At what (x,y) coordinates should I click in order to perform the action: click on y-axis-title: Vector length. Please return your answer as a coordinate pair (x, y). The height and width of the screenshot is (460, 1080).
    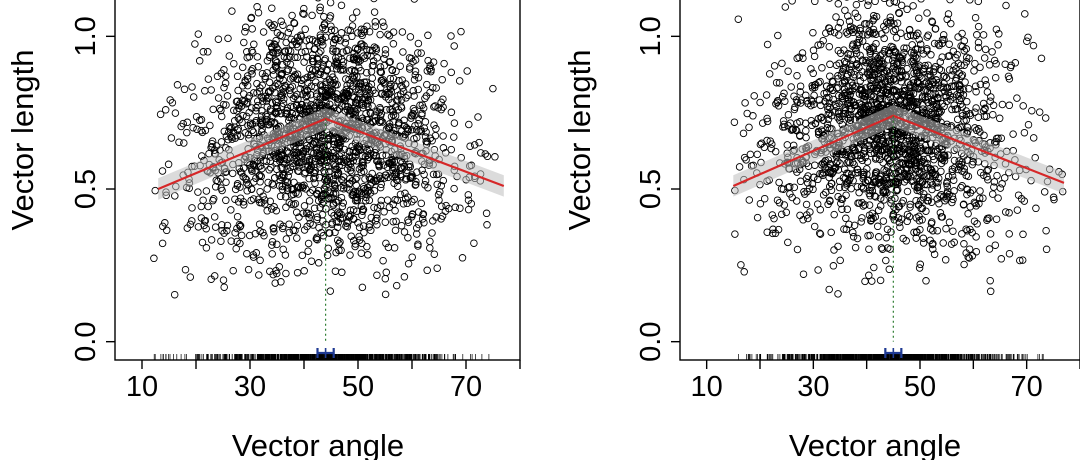
    Looking at the image, I should click on (22, 140).